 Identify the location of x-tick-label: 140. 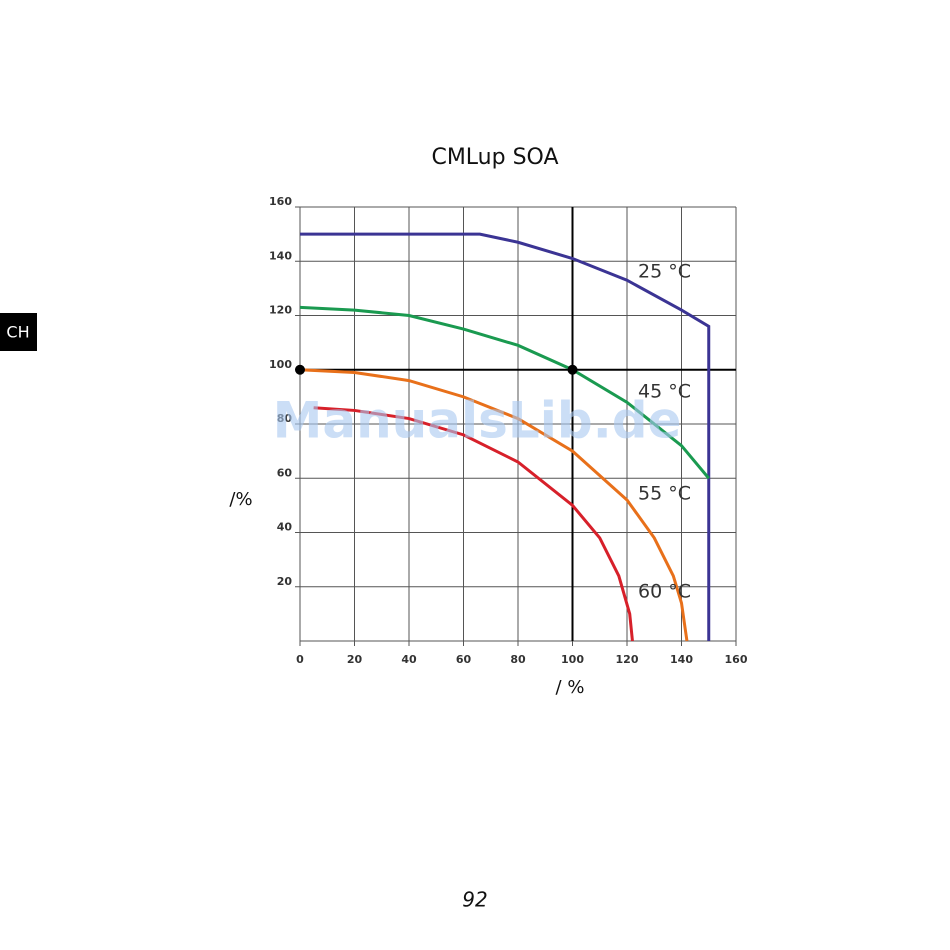
(681, 659).